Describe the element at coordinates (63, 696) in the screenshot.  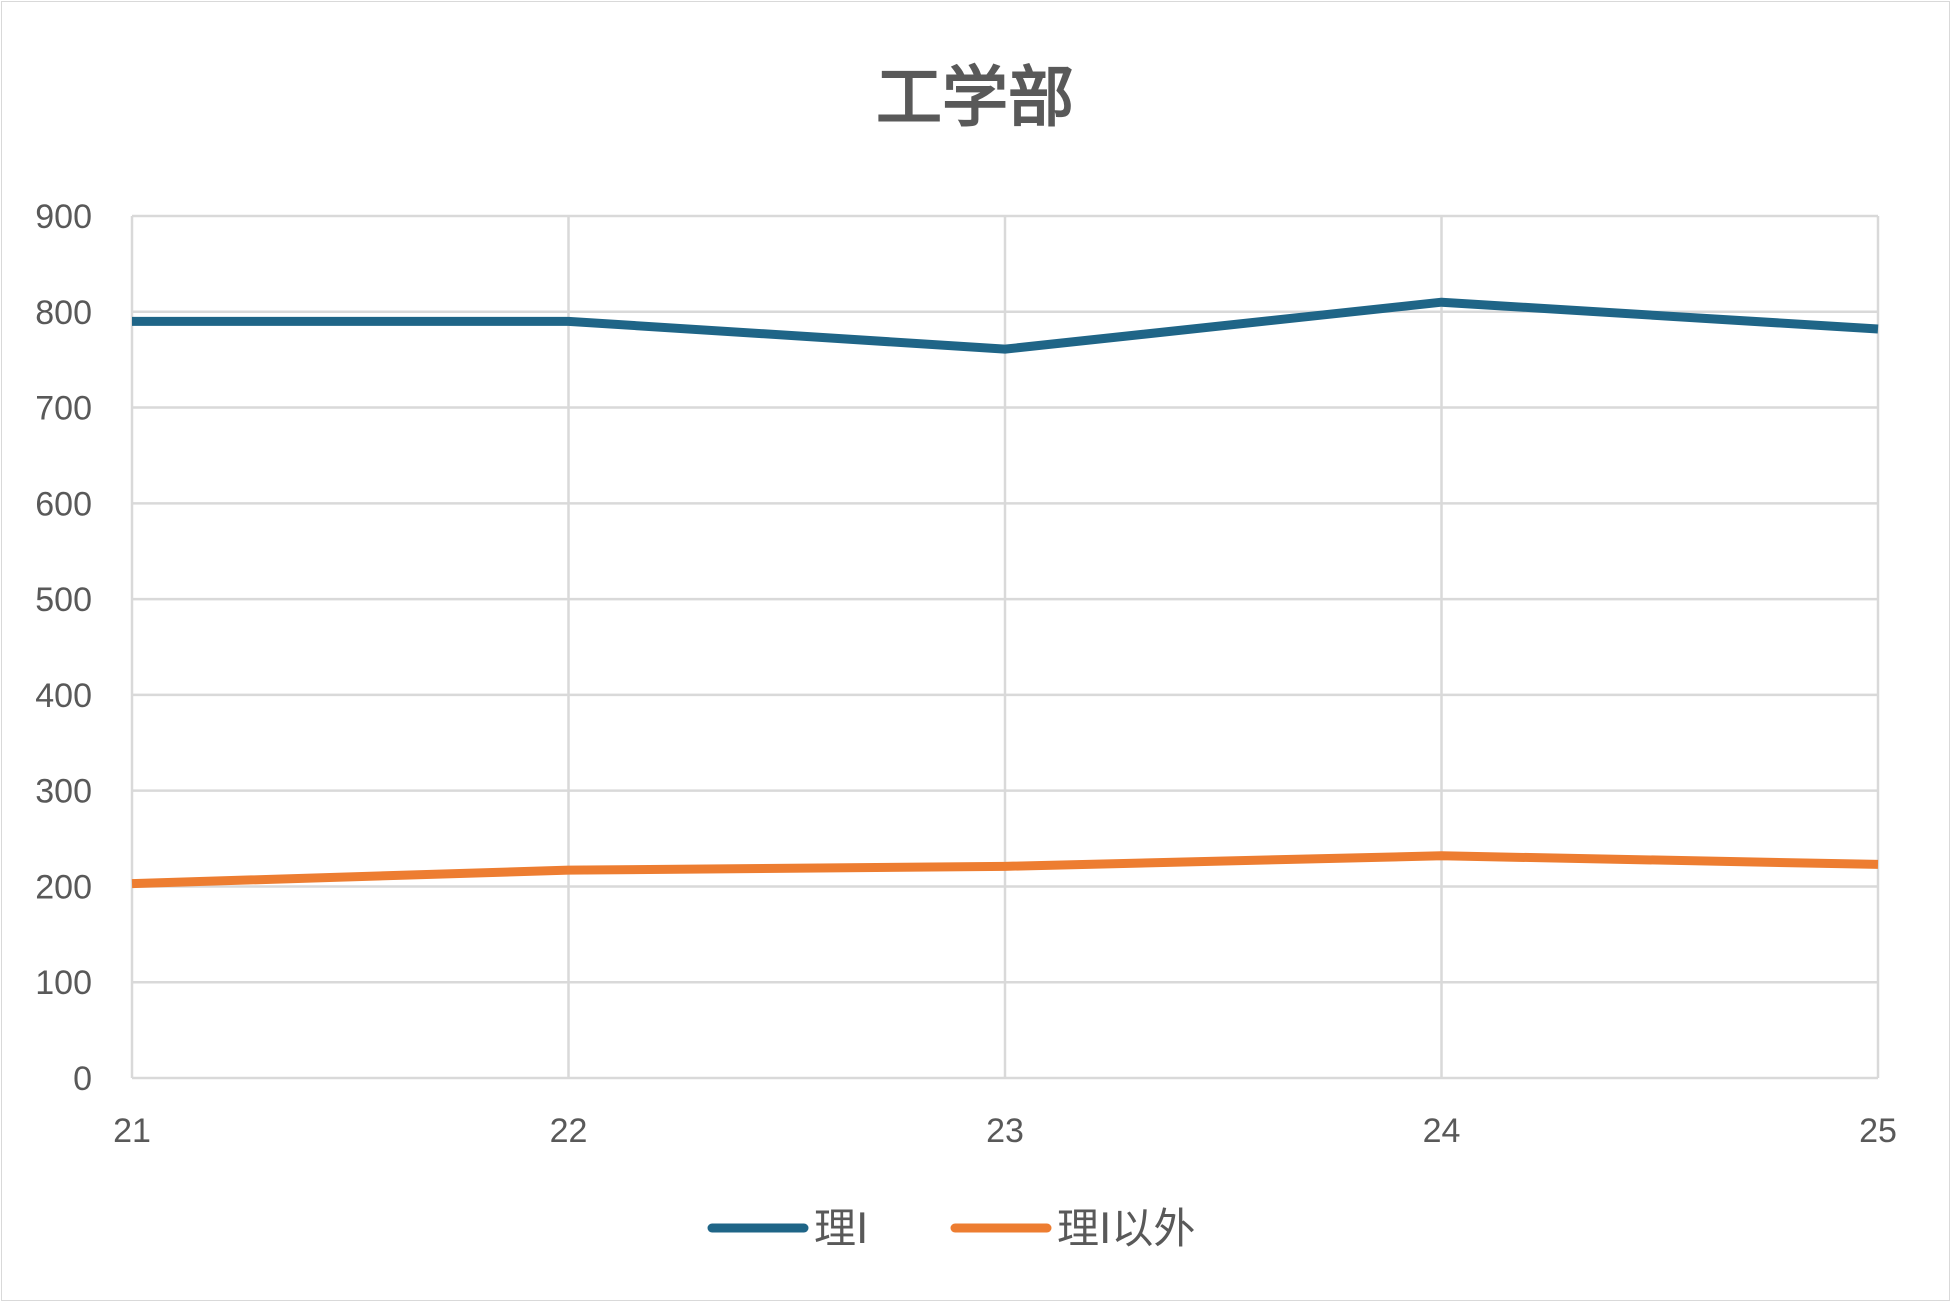
I see `y-tick-label: 400` at that location.